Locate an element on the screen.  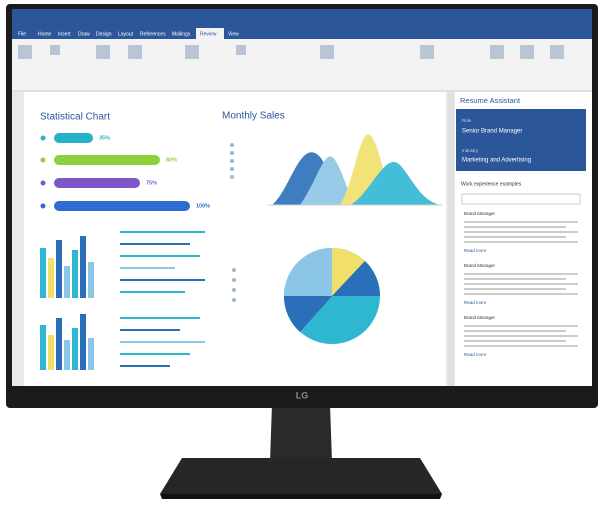
label: Industry is located at coordinates (470, 150).